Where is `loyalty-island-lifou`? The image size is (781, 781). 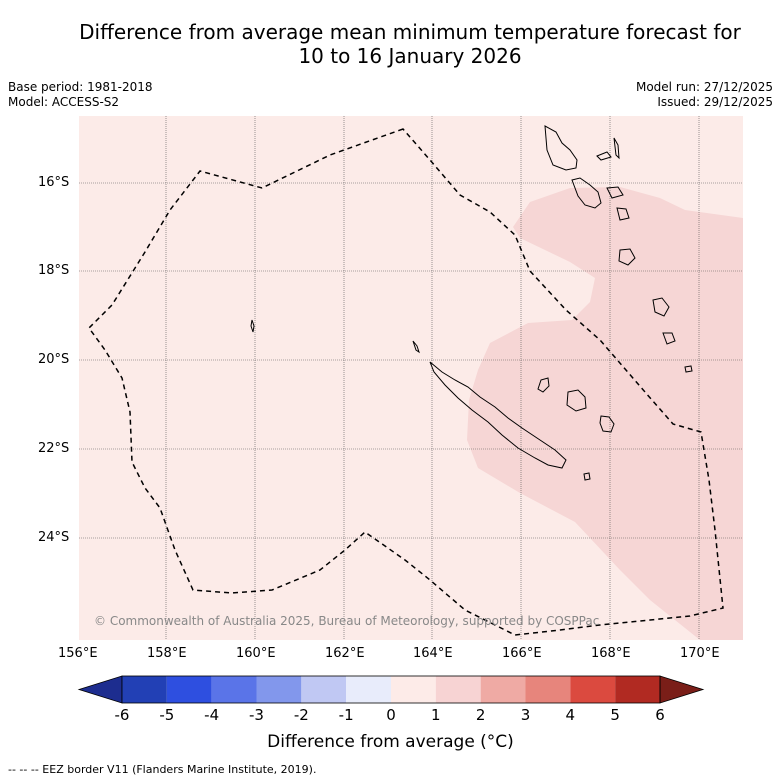 loyalty-island-lifou is located at coordinates (576, 400).